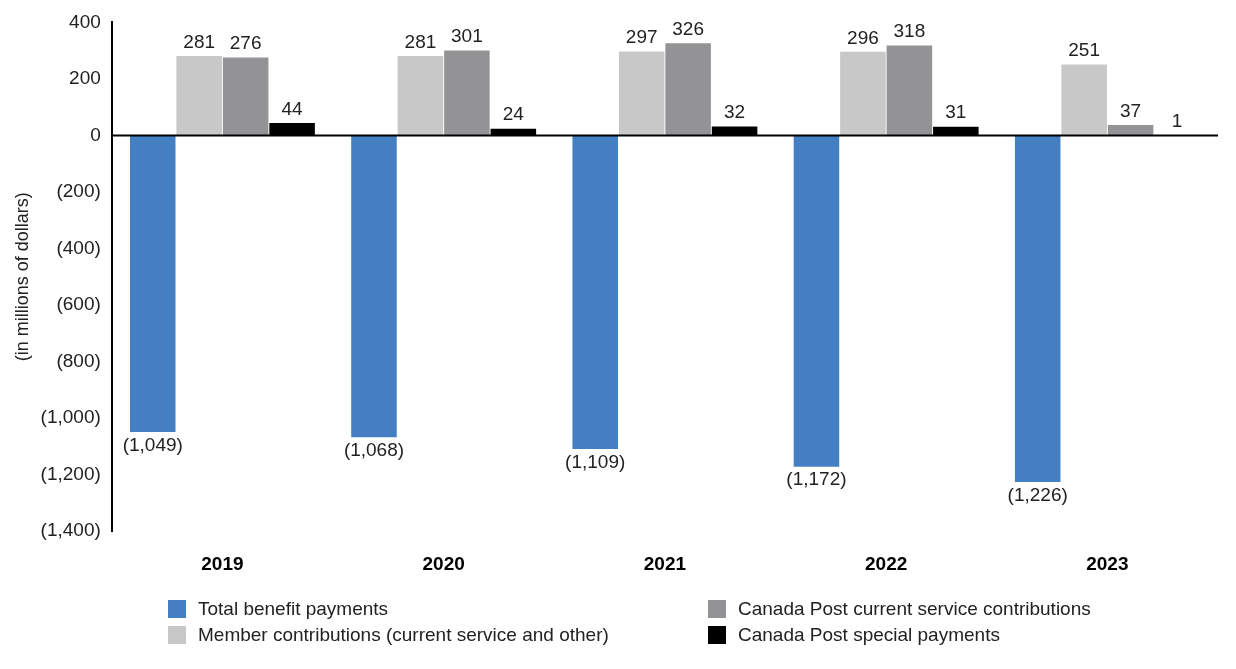 This screenshot has width=1236, height=669. Describe the element at coordinates (70, 417) in the screenshot. I see `y-tick-label: (1,000)` at that location.